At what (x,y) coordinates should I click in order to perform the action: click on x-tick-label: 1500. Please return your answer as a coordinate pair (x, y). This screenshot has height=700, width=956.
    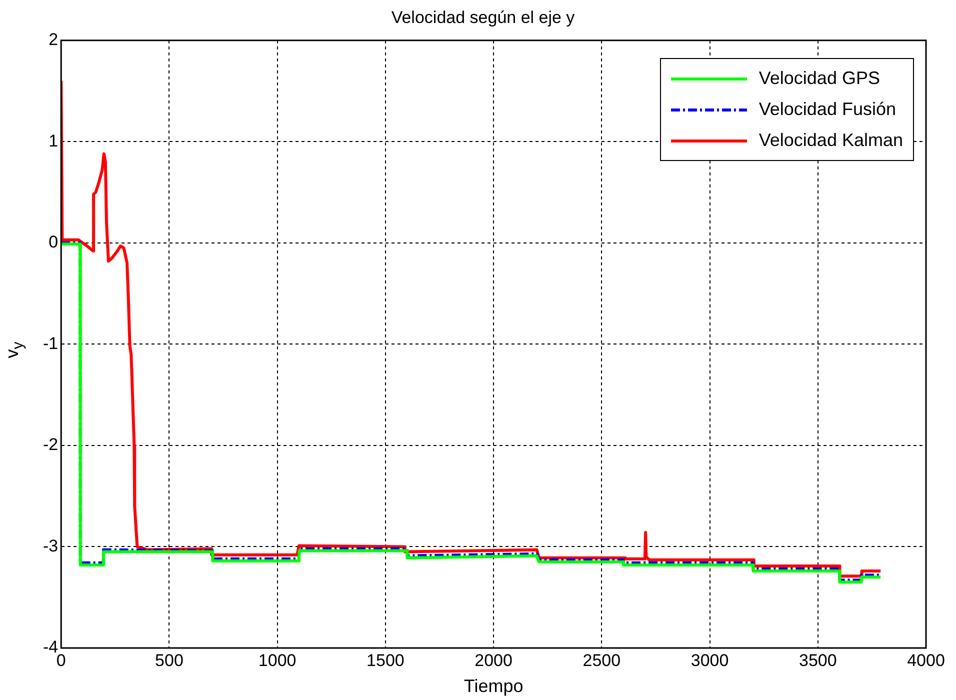
    Looking at the image, I should click on (385, 660).